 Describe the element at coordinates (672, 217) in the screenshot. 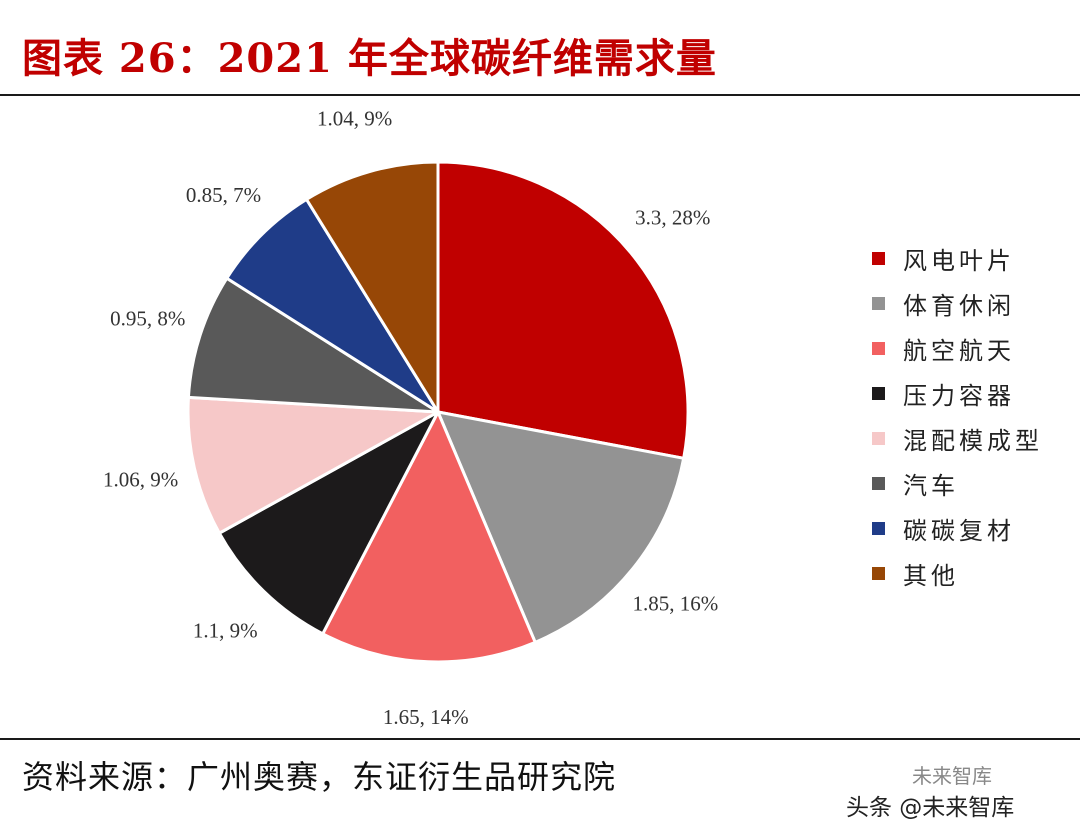

I see `data-label-1: 3.3, 28%` at that location.